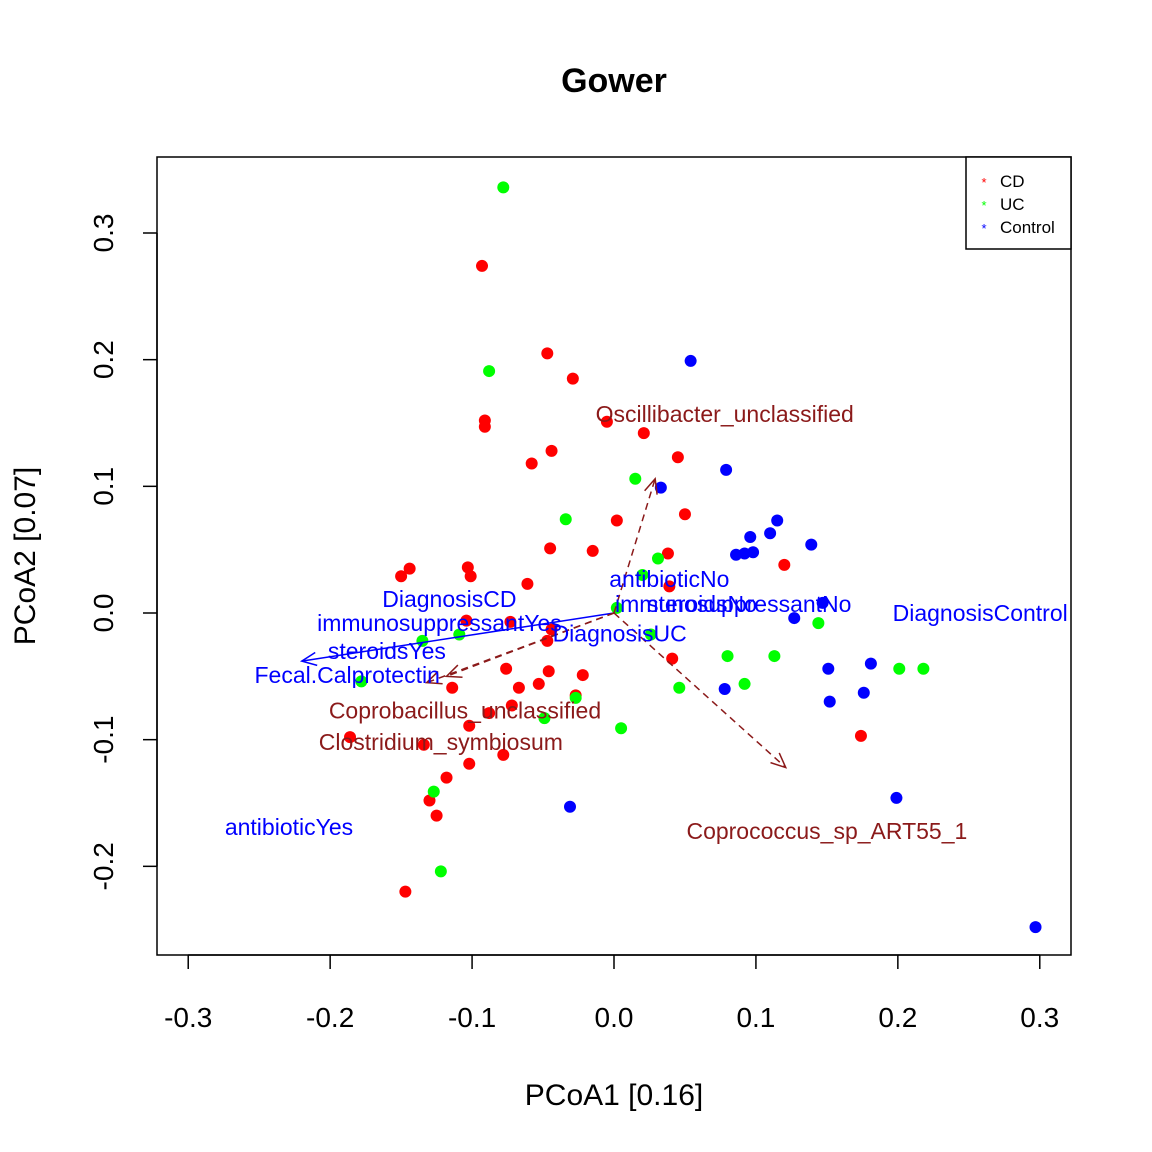 This screenshot has height=1152, width=1152. Describe the element at coordinates (188, 1017) in the screenshot. I see `x-tick-label: -0.3` at that location.